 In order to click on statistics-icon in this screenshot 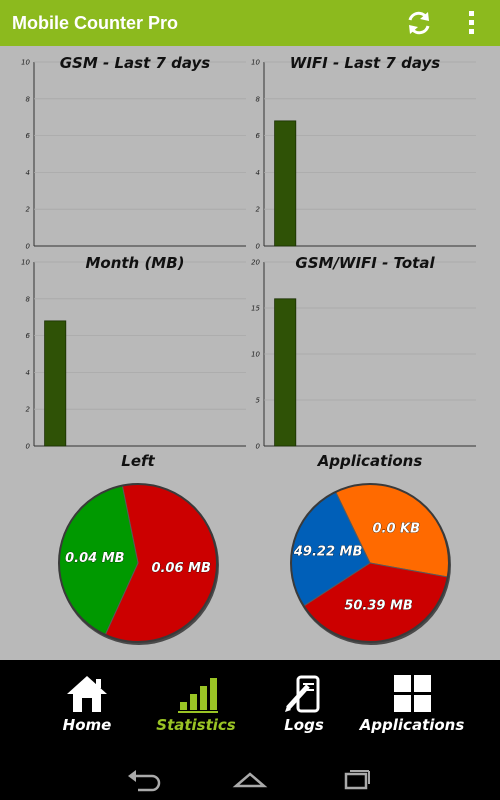, I will do `click(198, 695)`.